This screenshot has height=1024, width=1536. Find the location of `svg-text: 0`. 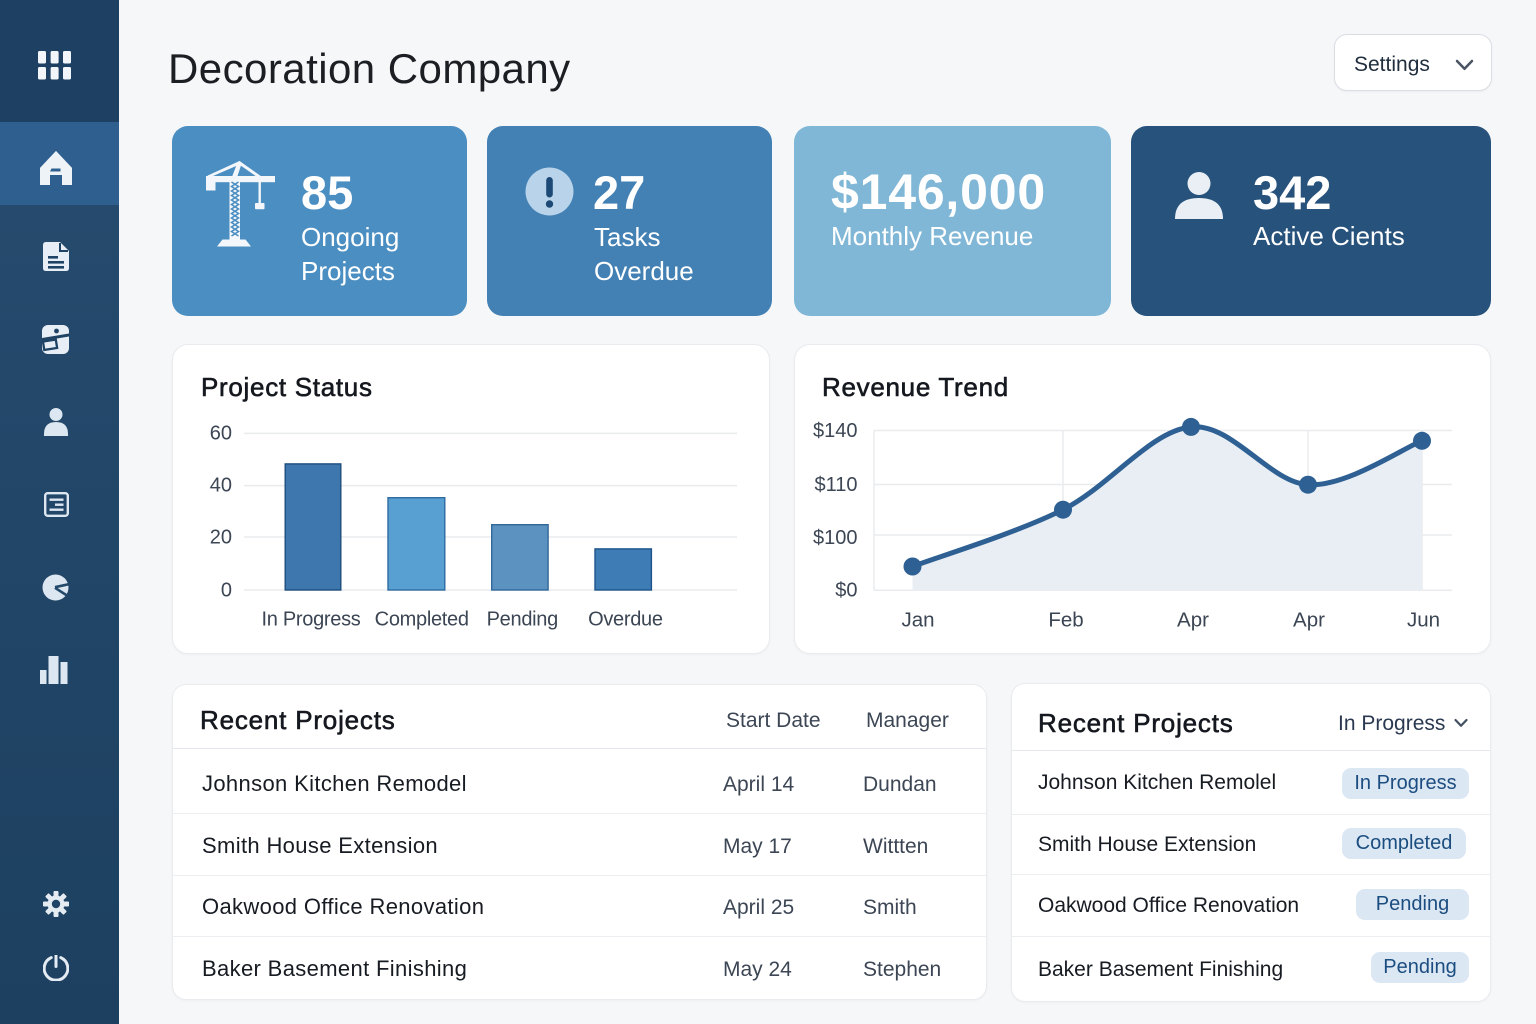

svg-text: 0 is located at coordinates (226, 591).